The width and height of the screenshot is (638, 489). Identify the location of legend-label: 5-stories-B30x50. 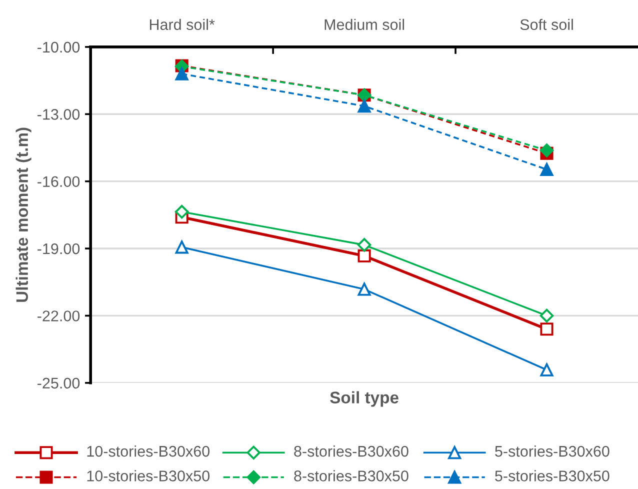
(552, 476).